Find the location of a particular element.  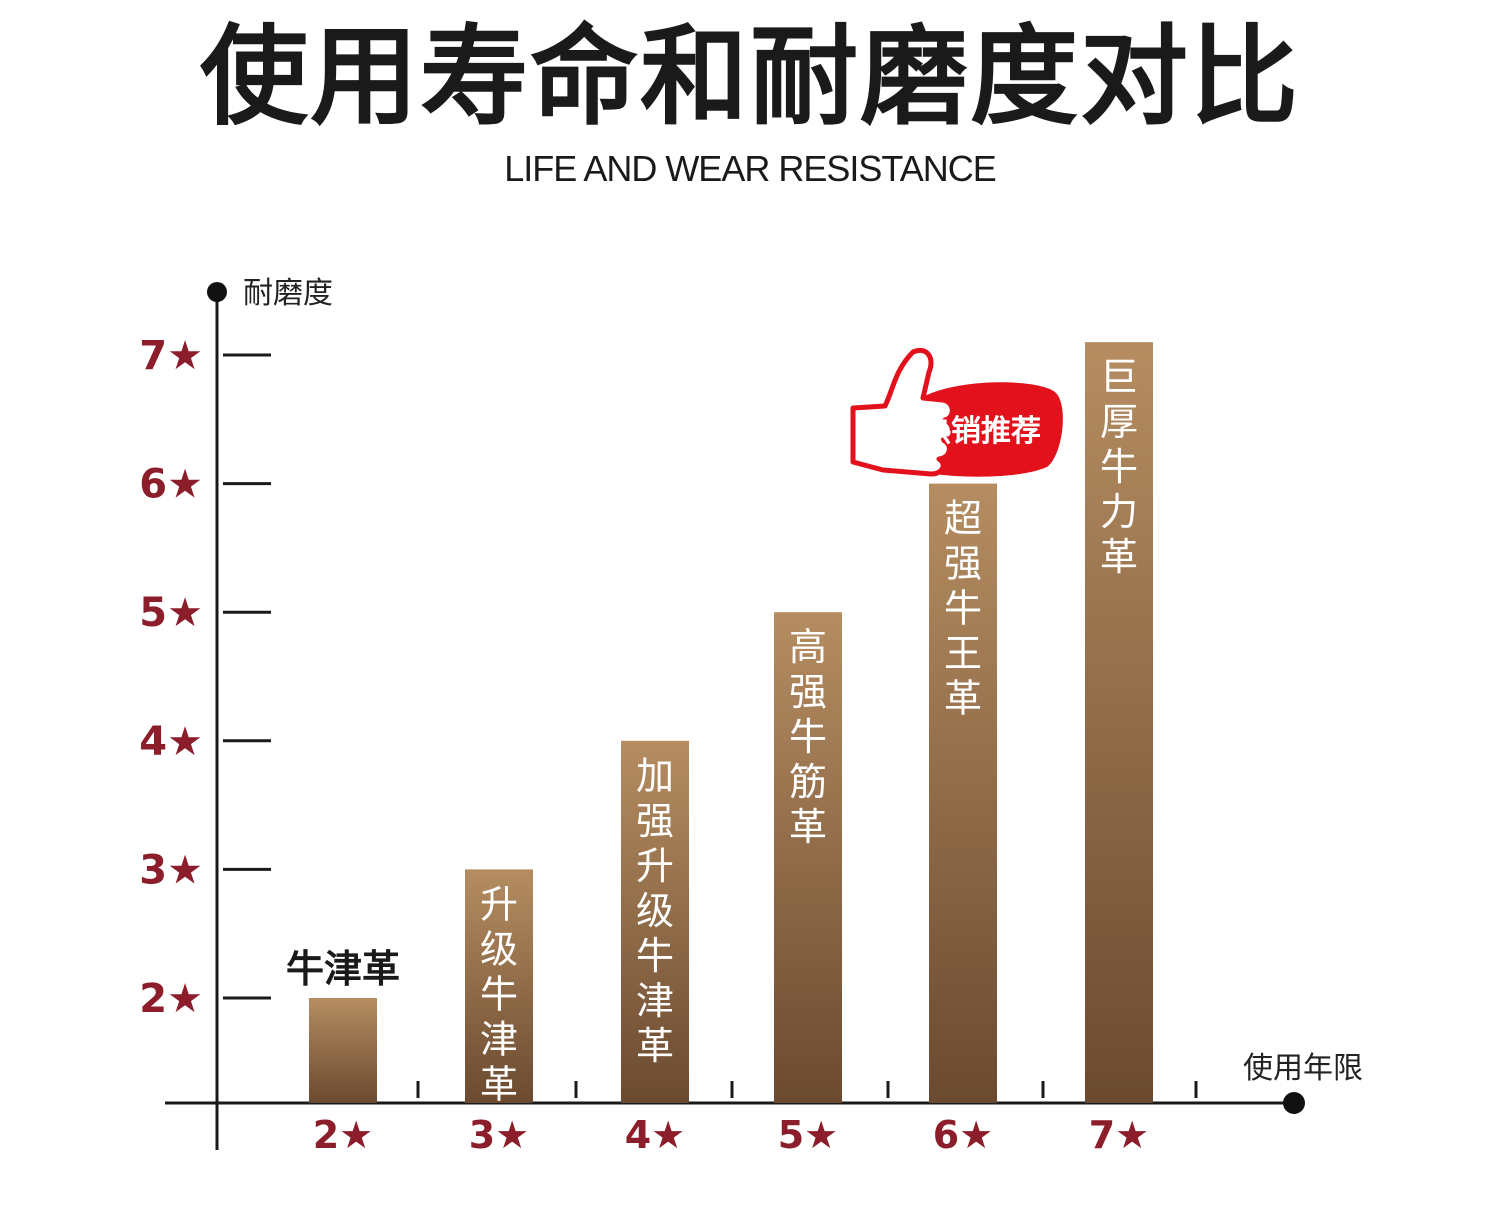

chart-title: 使用寿命和耐磨度对比 is located at coordinates (749, 77).